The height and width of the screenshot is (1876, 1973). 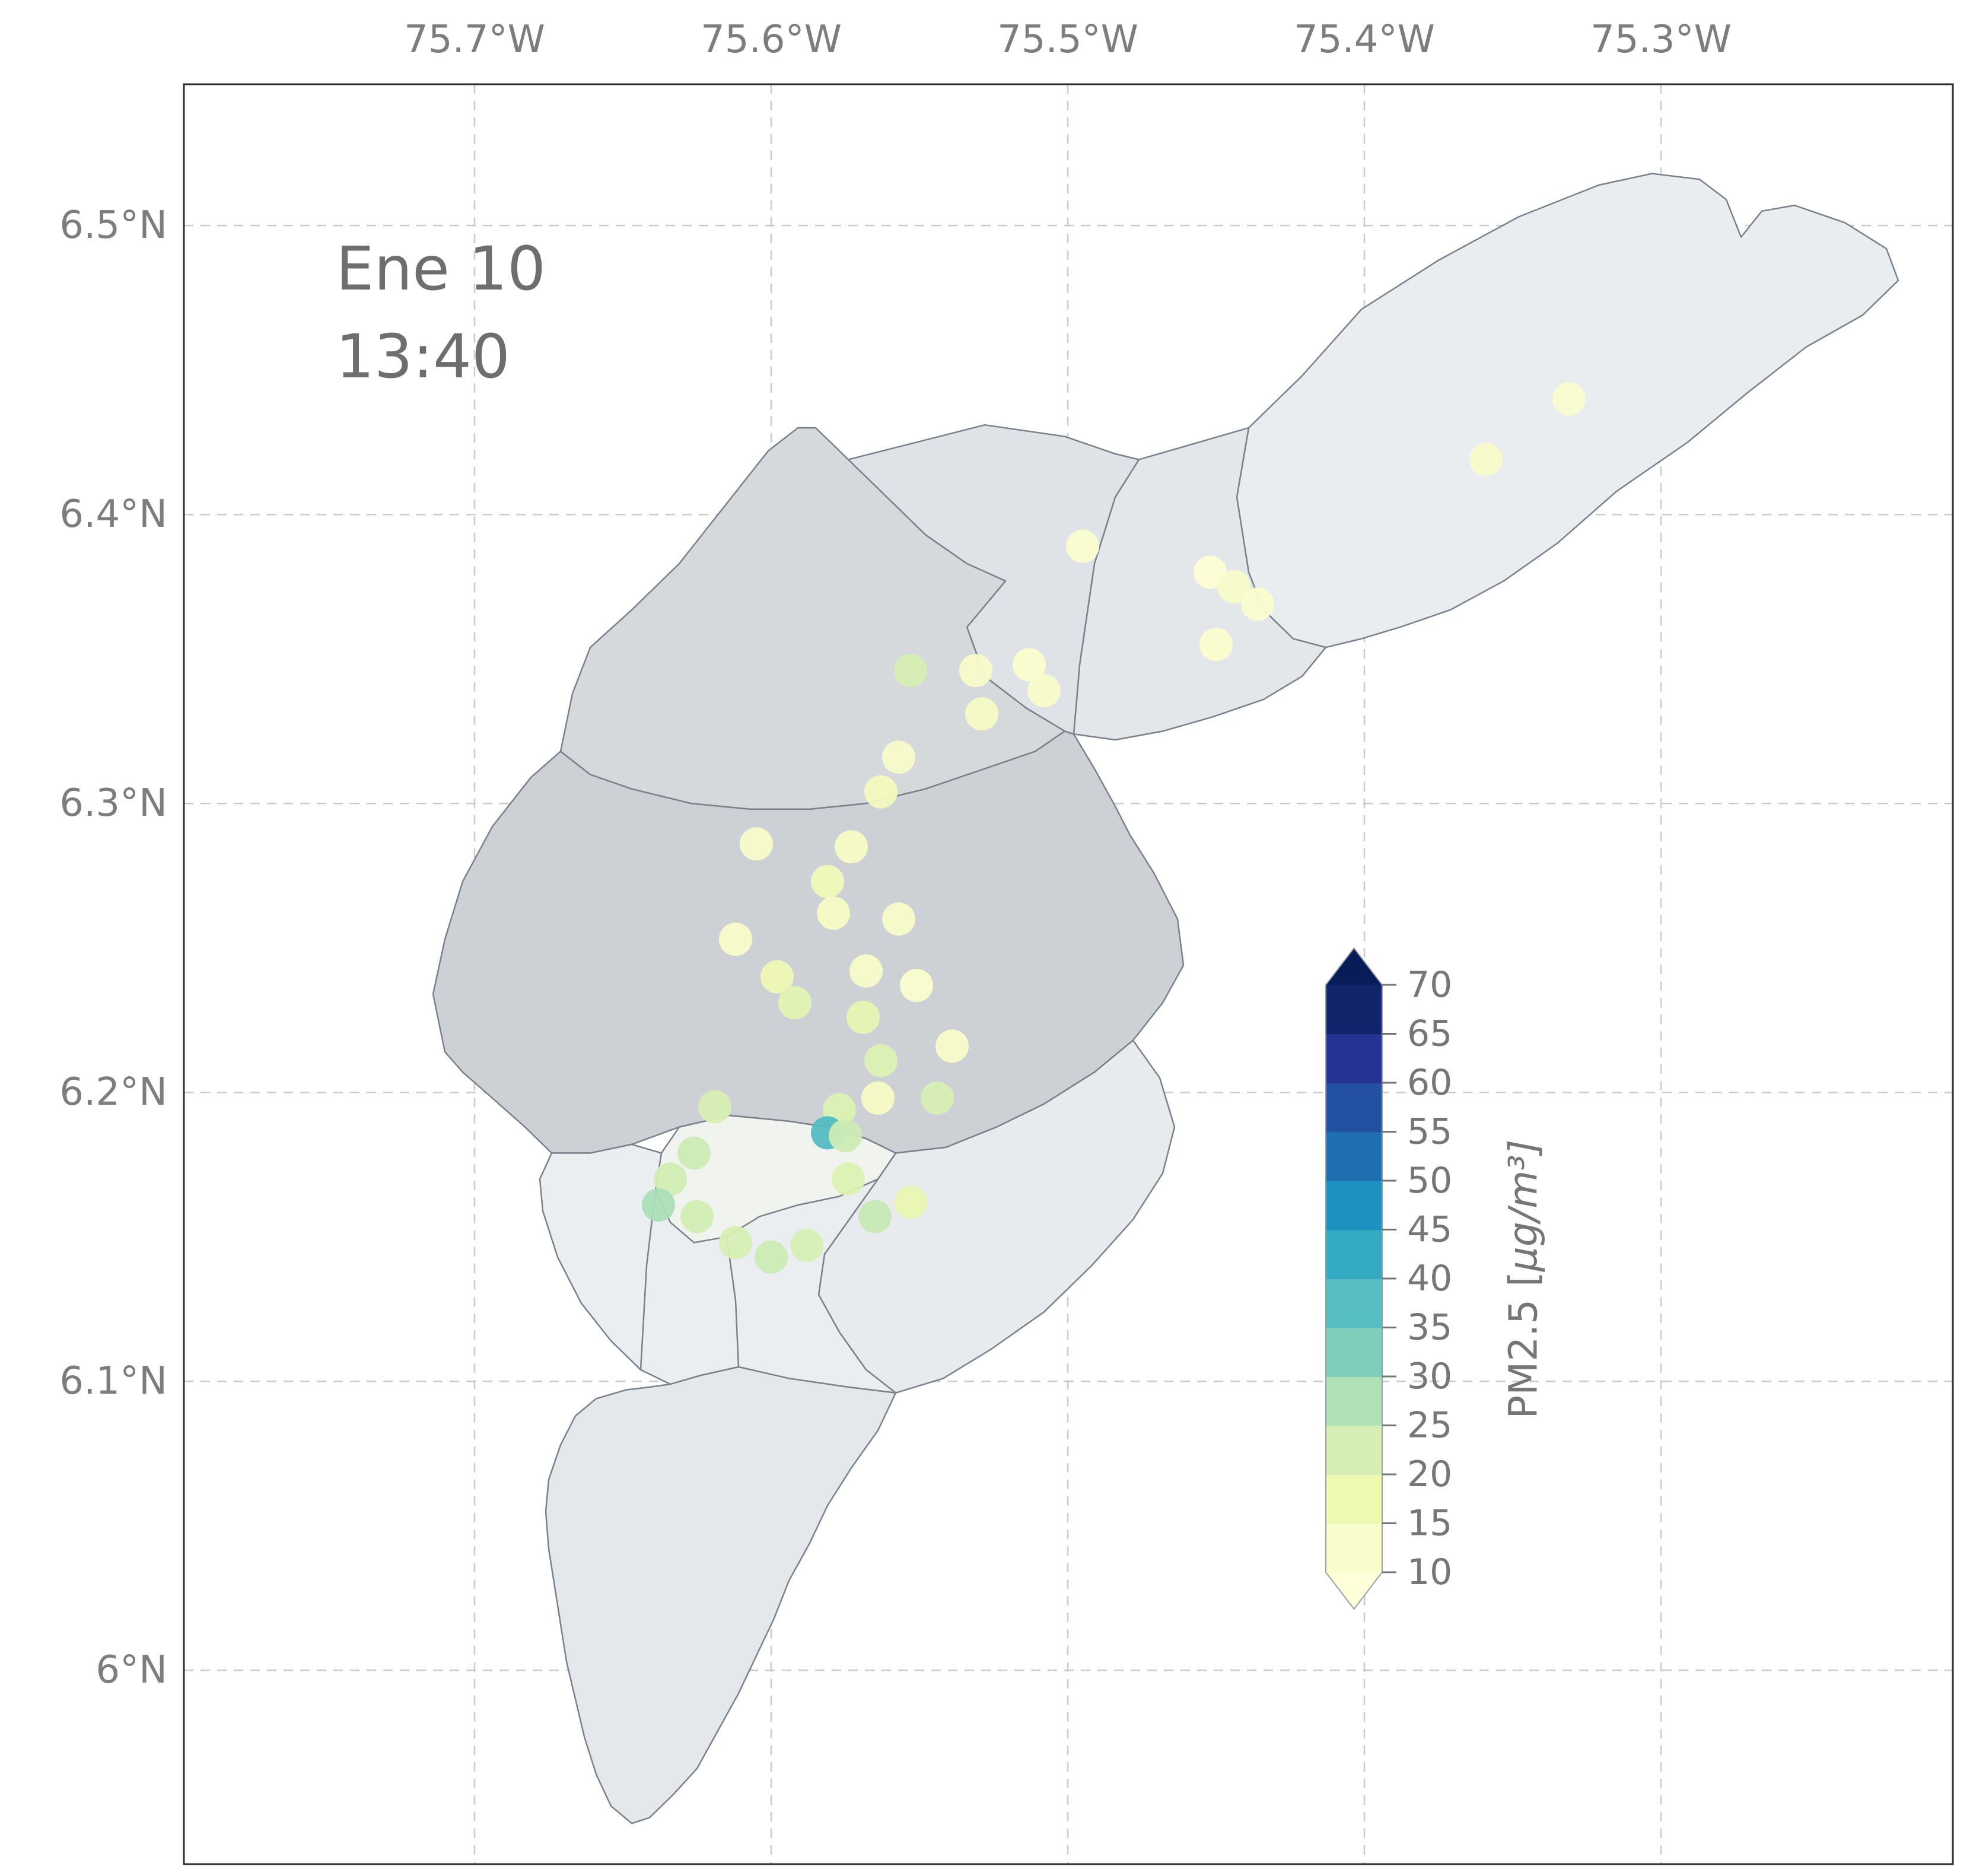 I want to click on colorbar-tick-label: 30, so click(x=1429, y=1376).